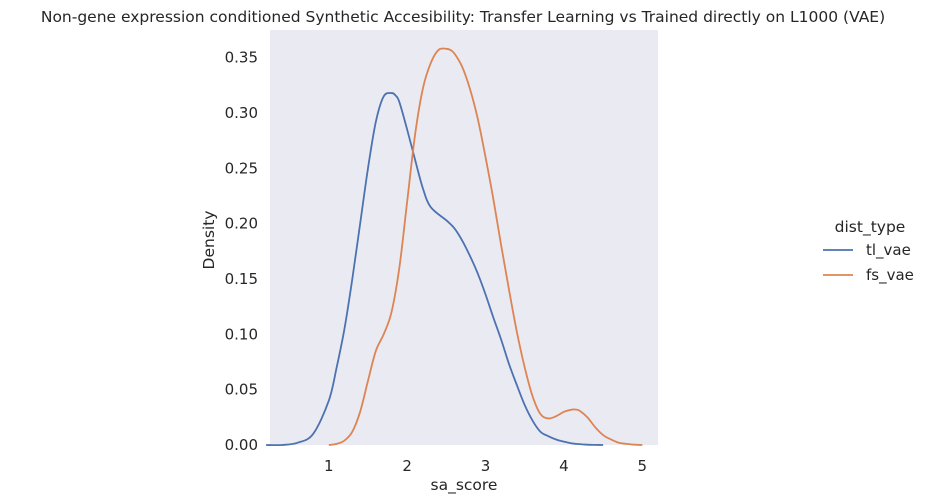 This screenshot has height=504, width=928. Describe the element at coordinates (241, 390) in the screenshot. I see `y-tick-label: 0.05` at that location.